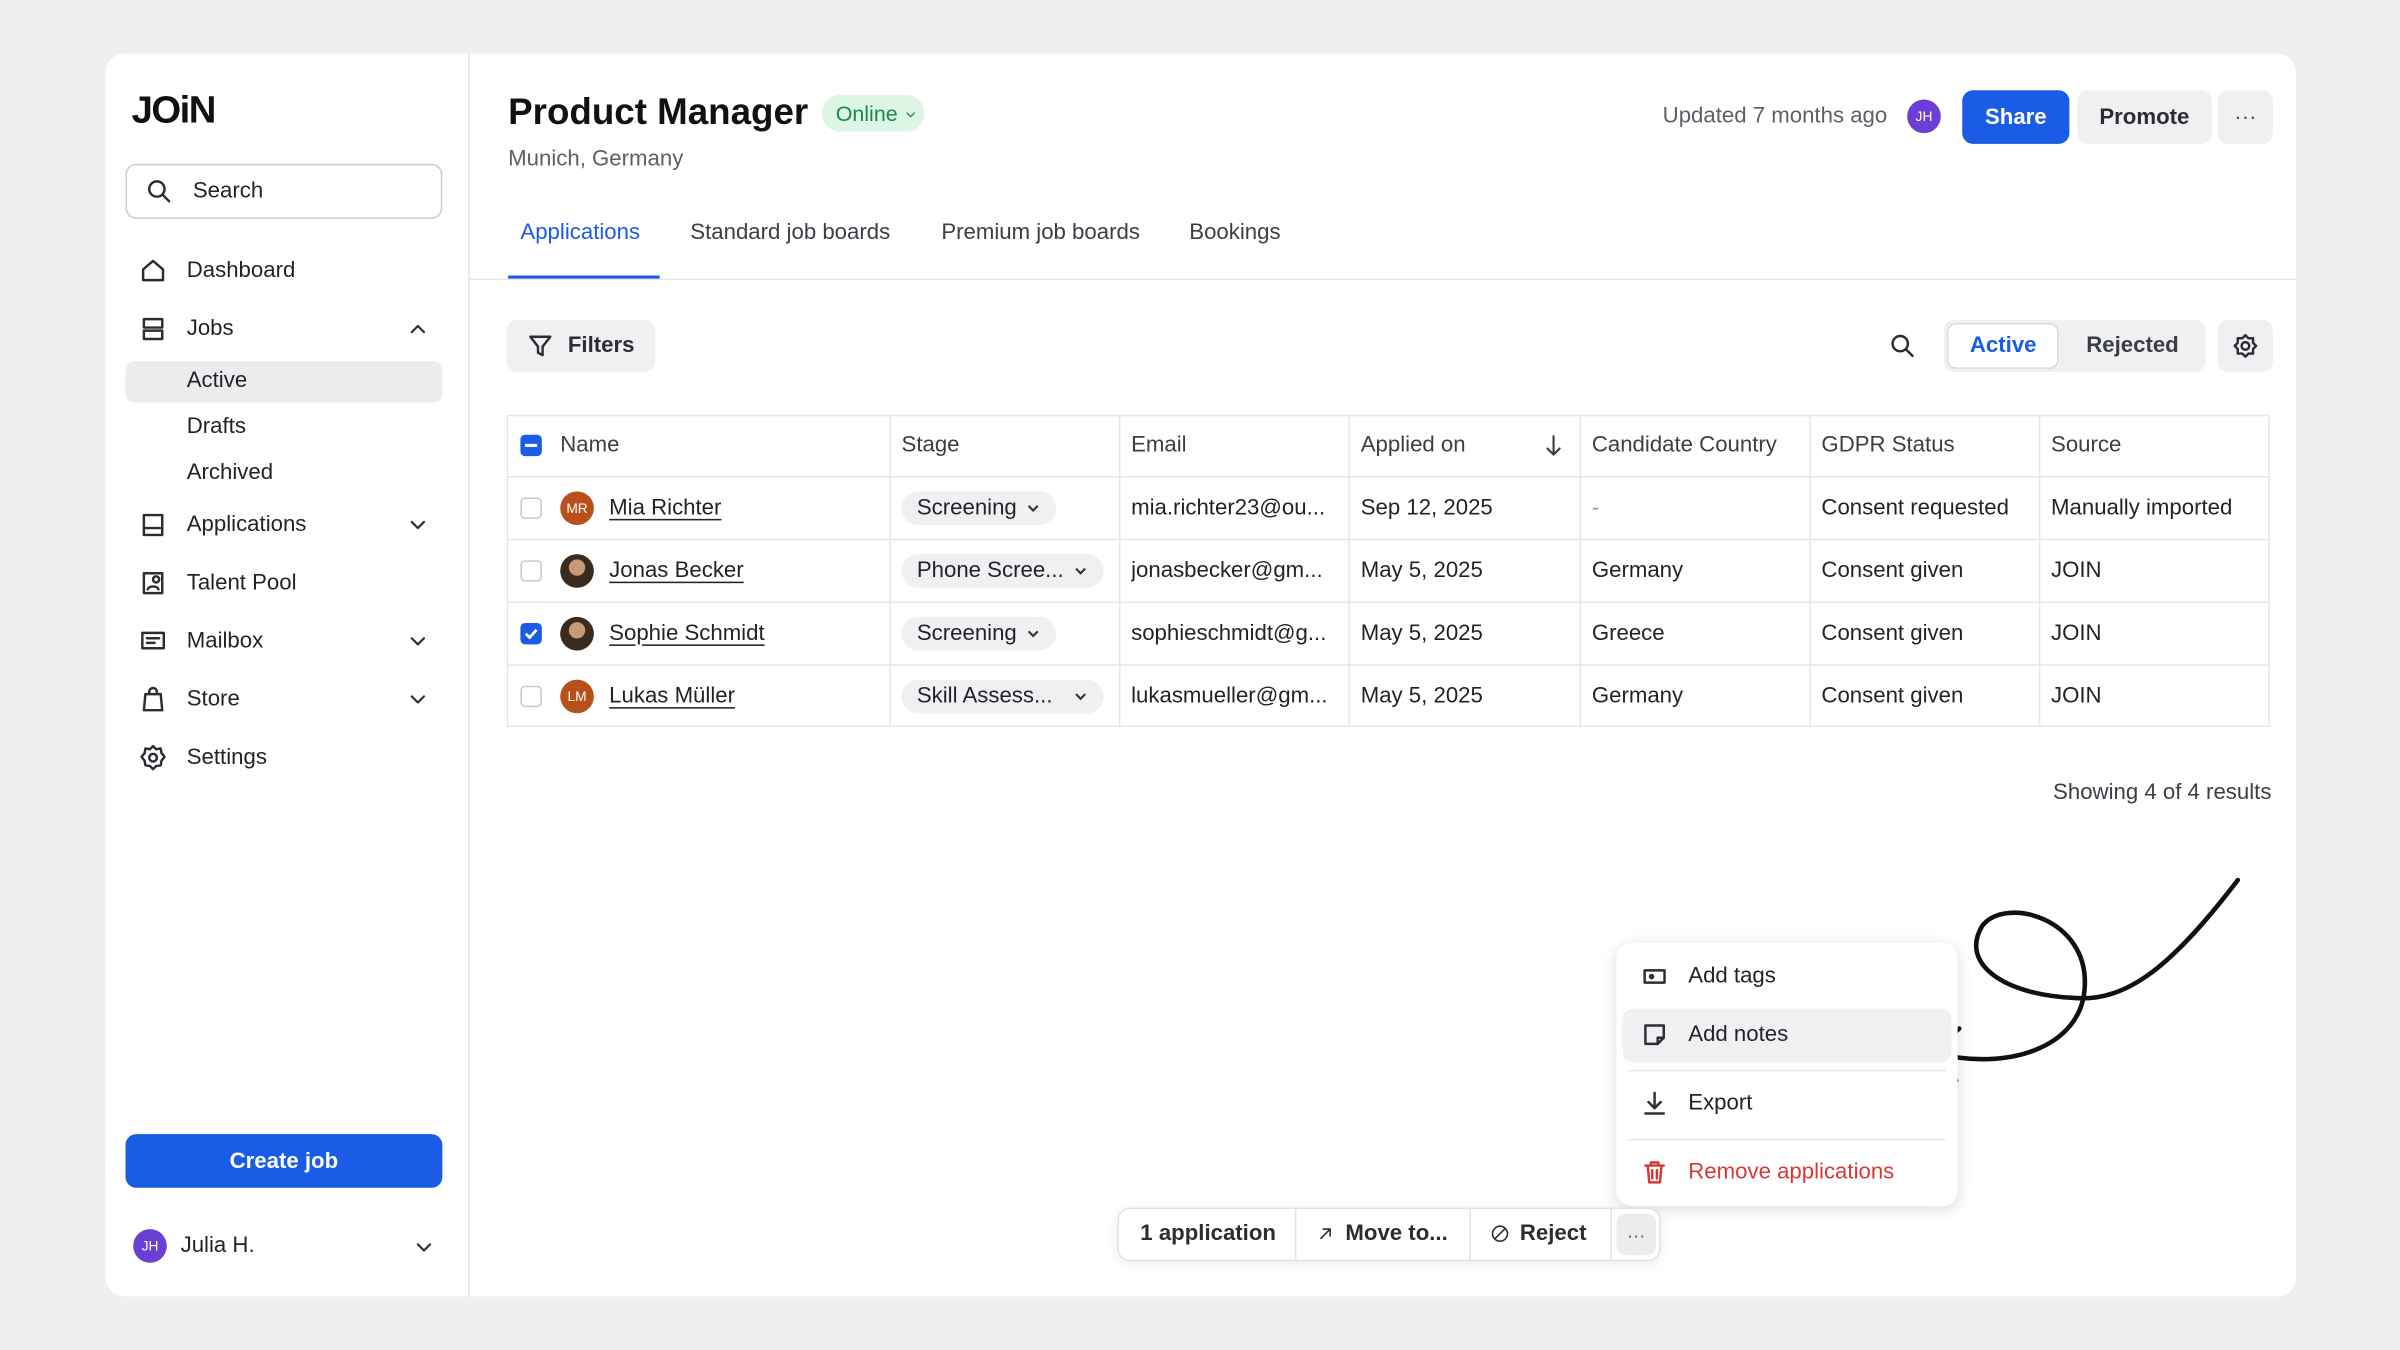  Describe the element at coordinates (580, 232) in the screenshot. I see `tab: Applications` at that location.